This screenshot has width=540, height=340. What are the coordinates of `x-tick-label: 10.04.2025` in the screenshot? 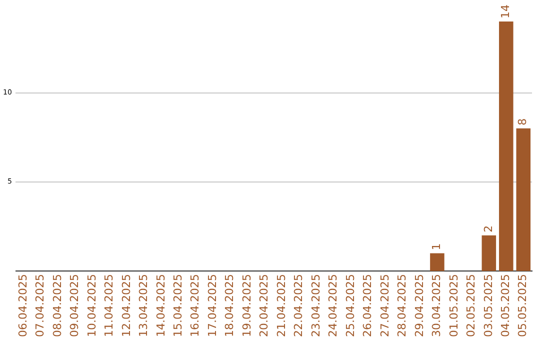 It's located at (91, 306).